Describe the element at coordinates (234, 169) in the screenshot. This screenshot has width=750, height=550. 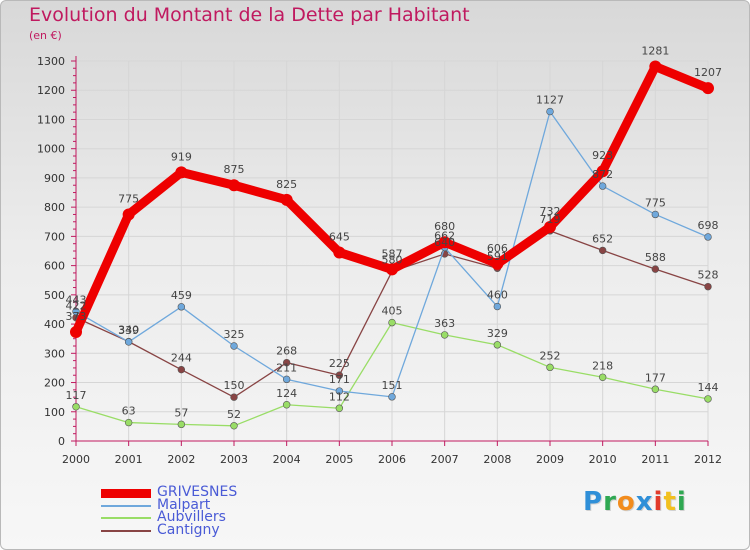
I see `data-label-grivesnes: 875` at that location.